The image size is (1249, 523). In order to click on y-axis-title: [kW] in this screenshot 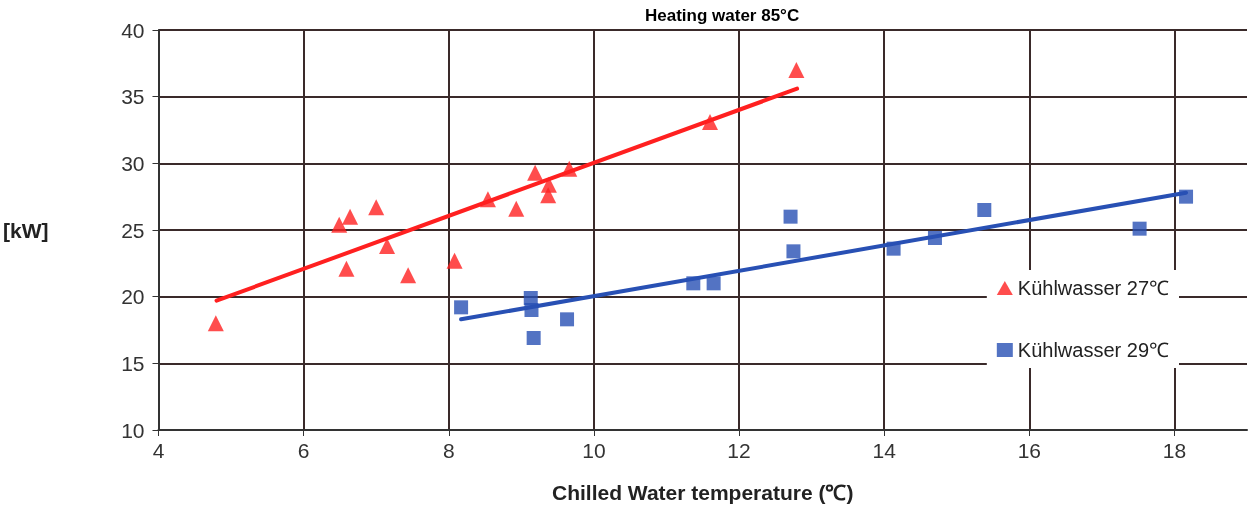, I will do `click(25, 230)`.